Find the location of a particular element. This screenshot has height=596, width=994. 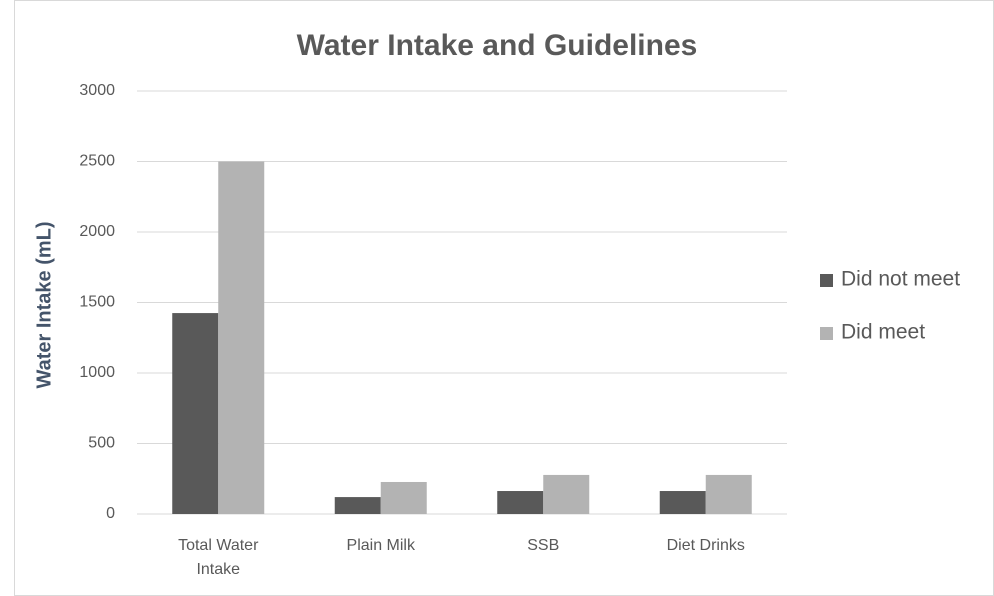

x-tick-label: Total Water Intake is located at coordinates (218, 557).